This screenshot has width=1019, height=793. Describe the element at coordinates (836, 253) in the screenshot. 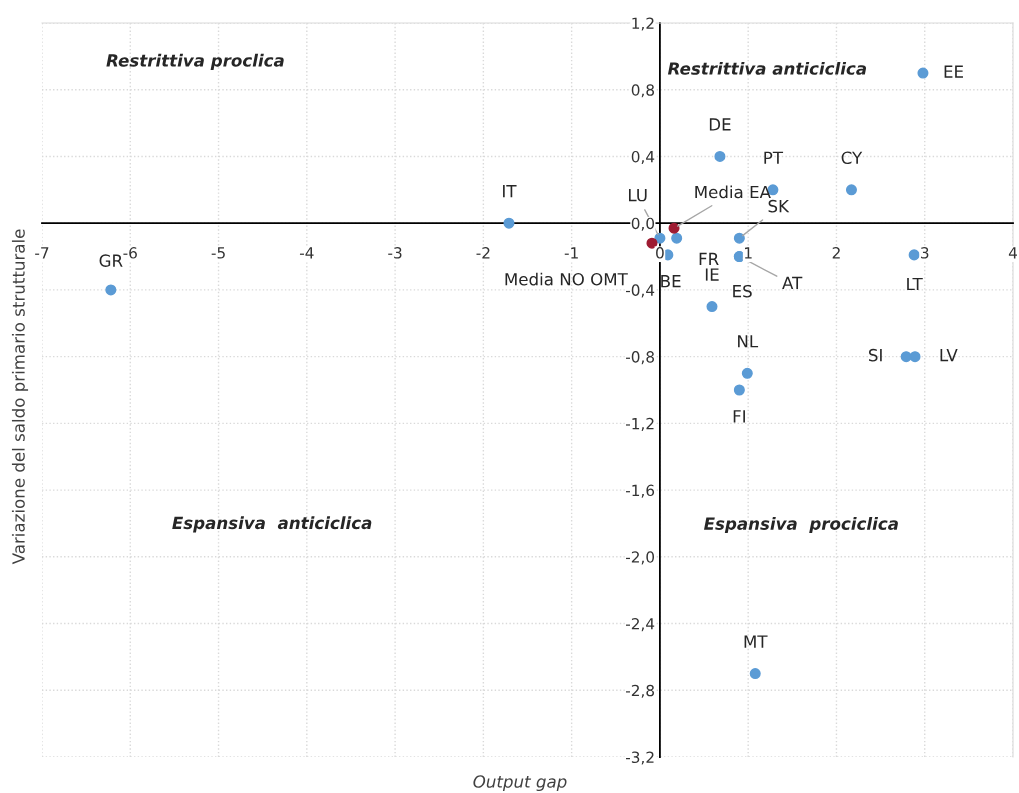

I see `x-tick-label: 2` at that location.